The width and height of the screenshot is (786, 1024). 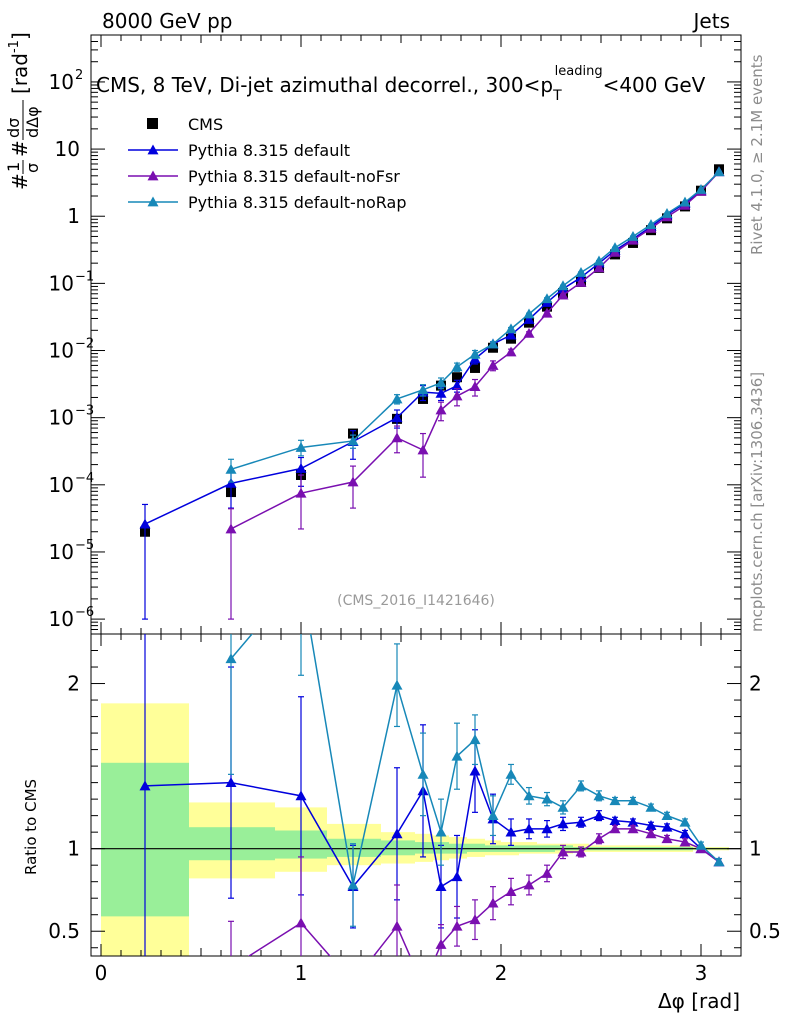 What do you see at coordinates (13, 167) in the screenshot?
I see `svg-text: 1` at bounding box center [13, 167].